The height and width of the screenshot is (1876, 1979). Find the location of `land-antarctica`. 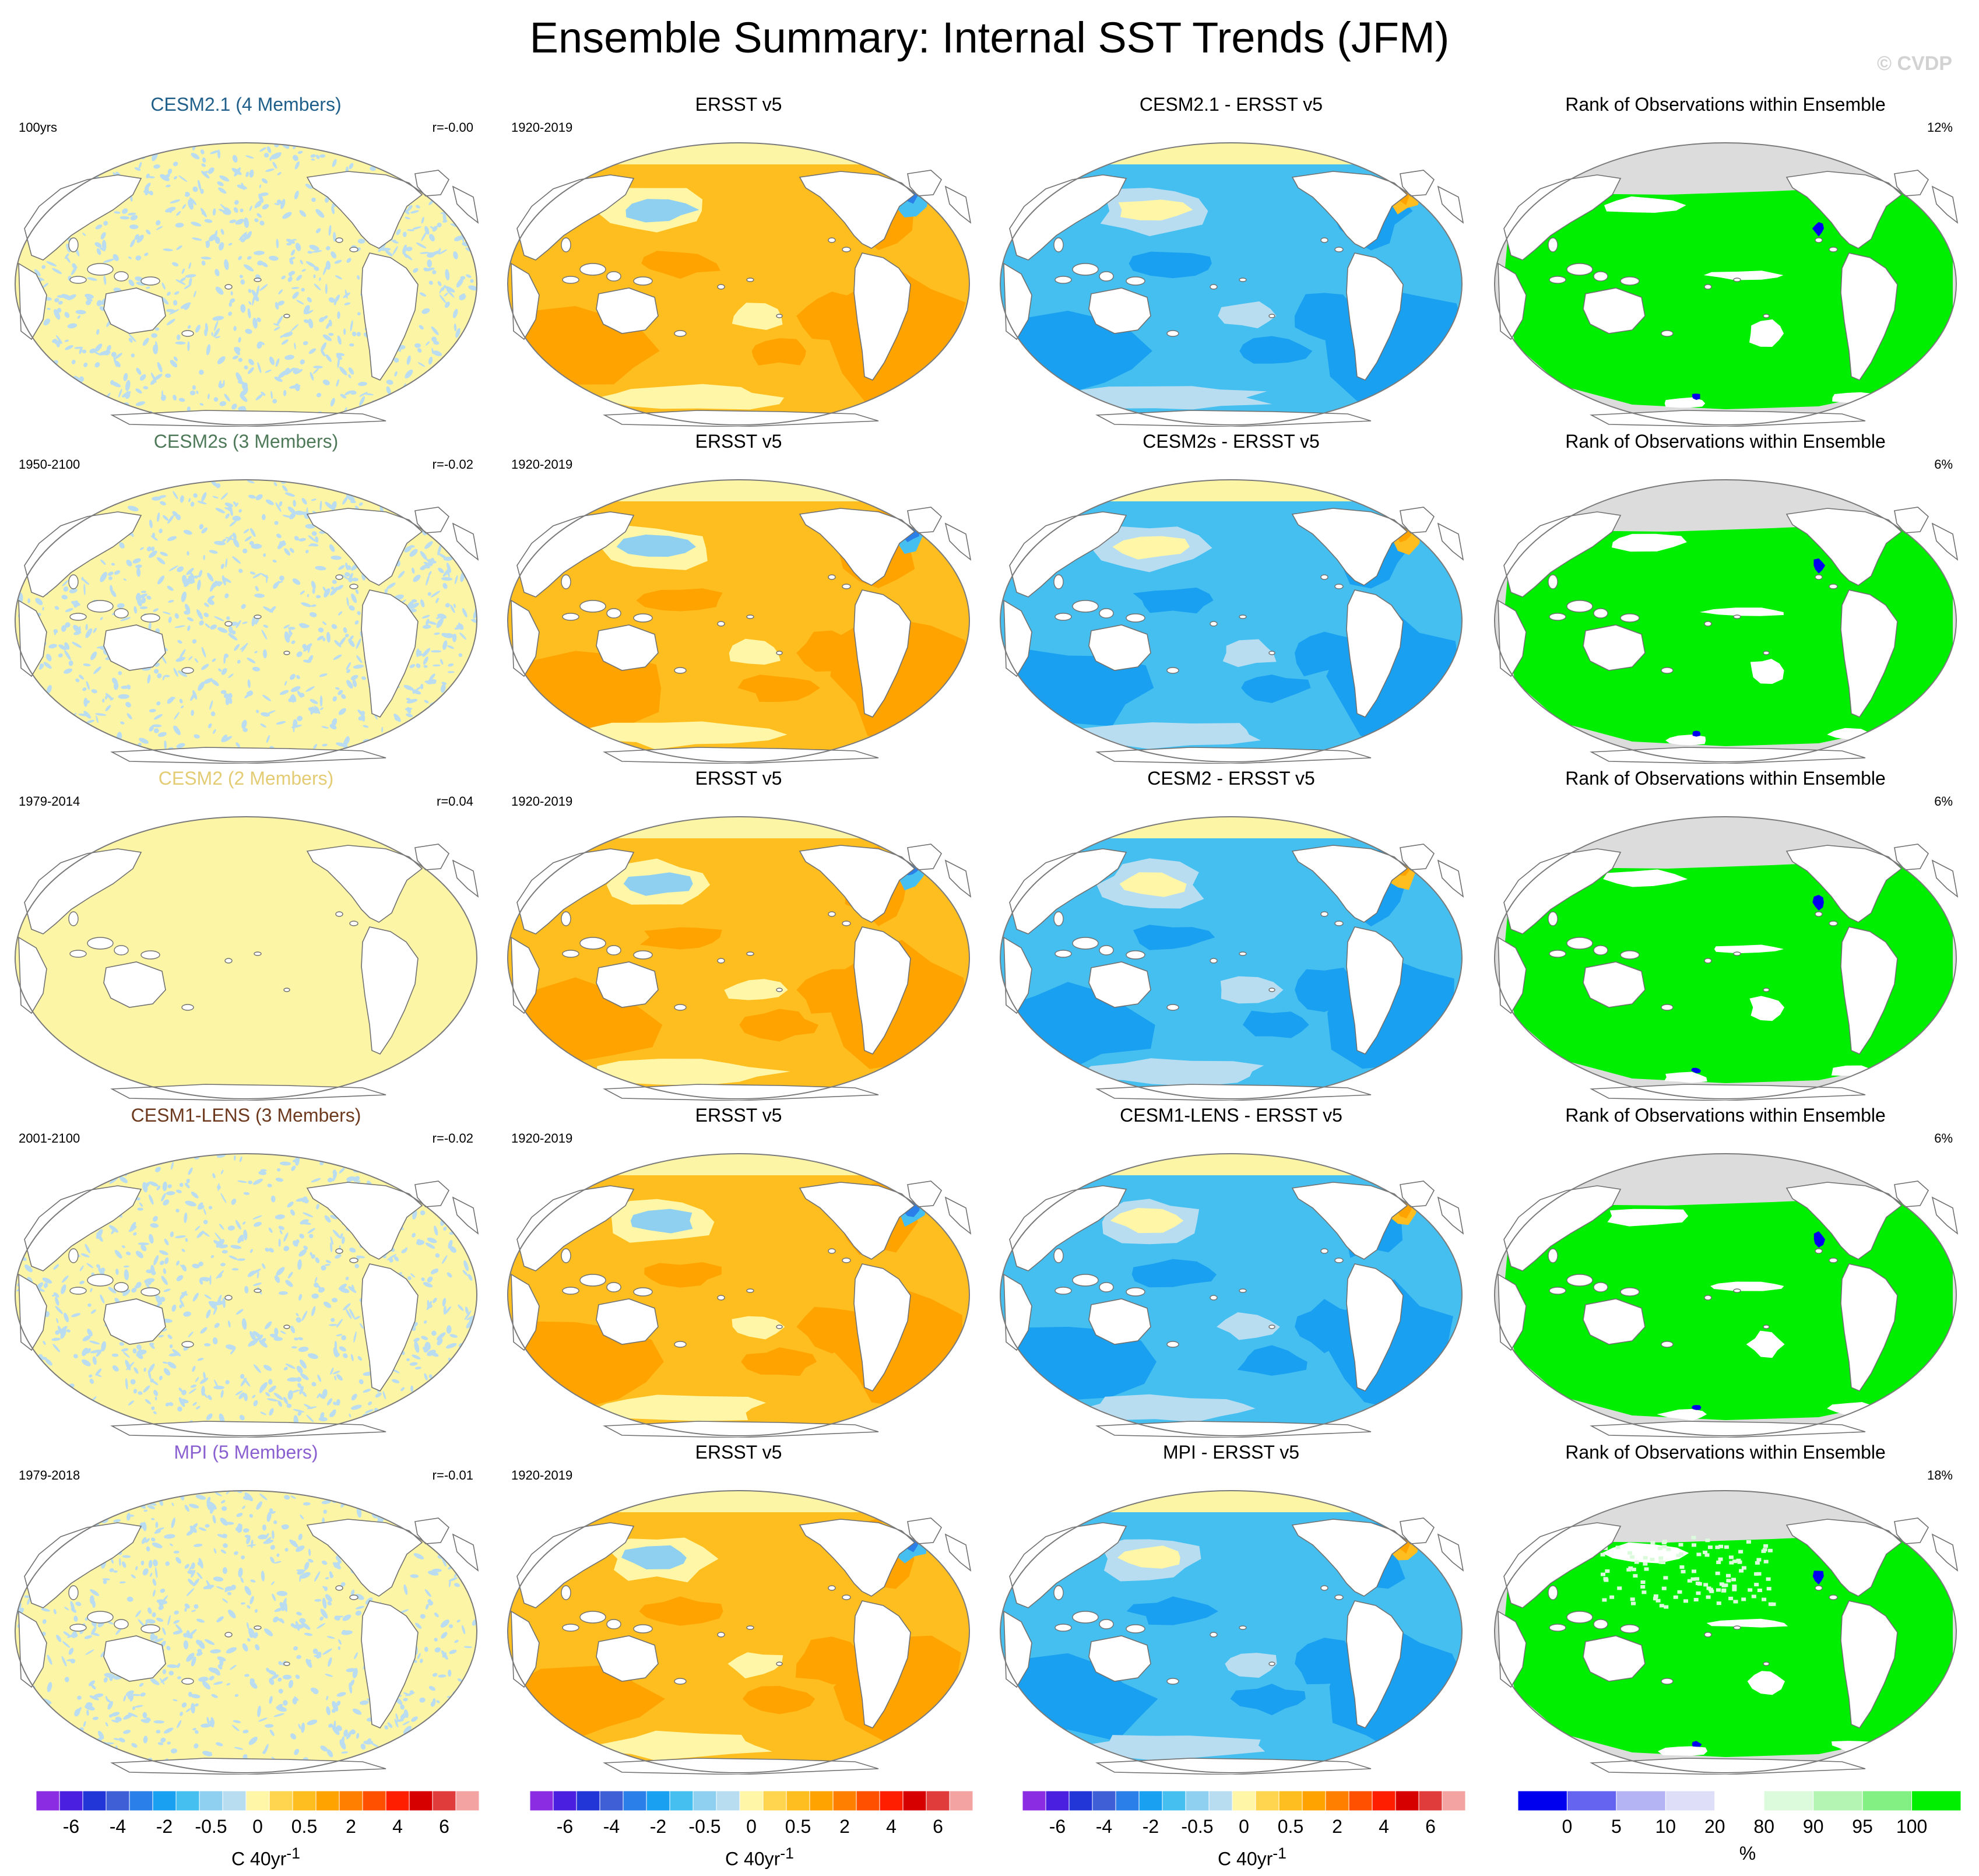

land-antarctica is located at coordinates (1233, 755).